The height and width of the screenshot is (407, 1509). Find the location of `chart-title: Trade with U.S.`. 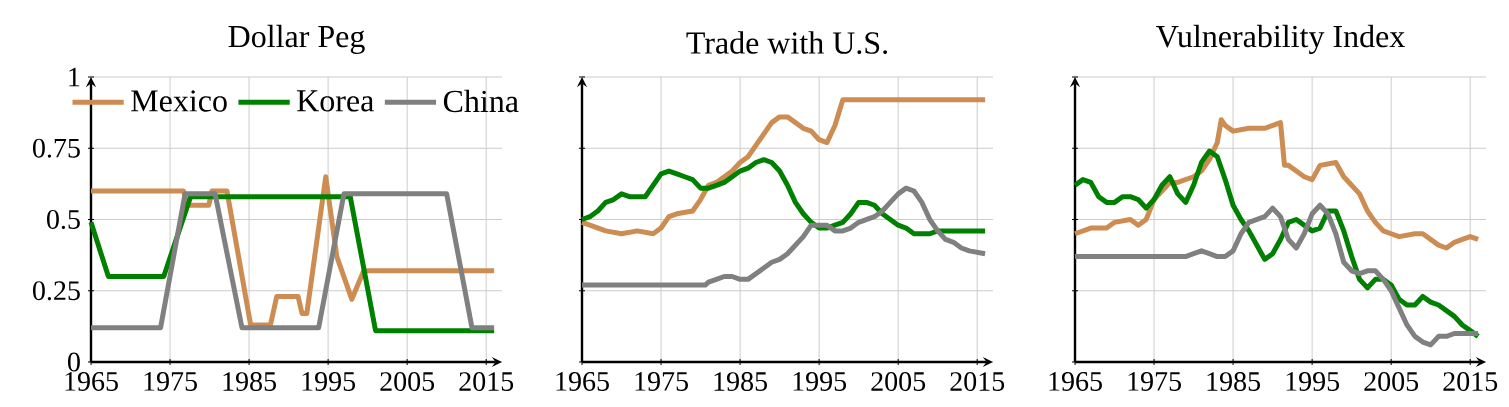

chart-title: Trade with U.S. is located at coordinates (787, 42).